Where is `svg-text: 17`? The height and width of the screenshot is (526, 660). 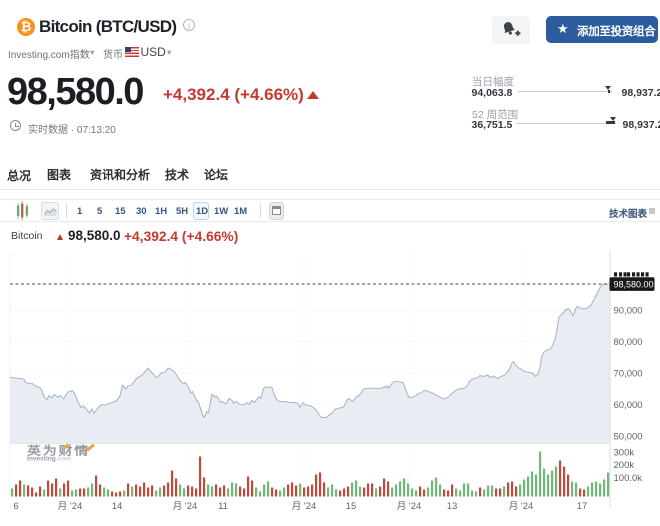 svg-text: 17 is located at coordinates (582, 506).